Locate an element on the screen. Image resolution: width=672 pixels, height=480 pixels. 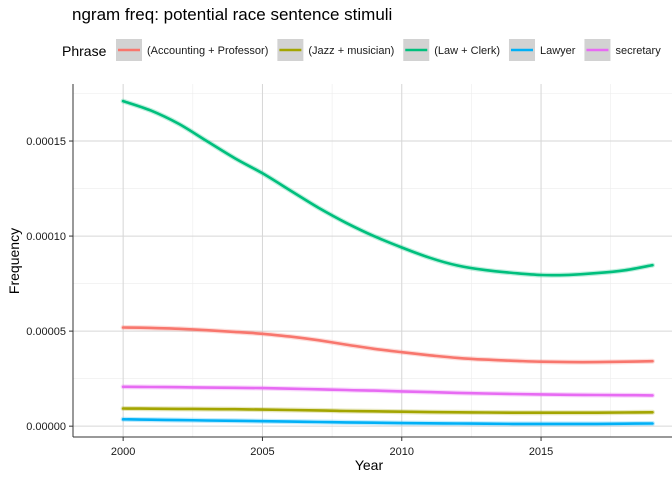
legend-label-jazz-musician: (Jazz + musician) is located at coordinates (351, 51).